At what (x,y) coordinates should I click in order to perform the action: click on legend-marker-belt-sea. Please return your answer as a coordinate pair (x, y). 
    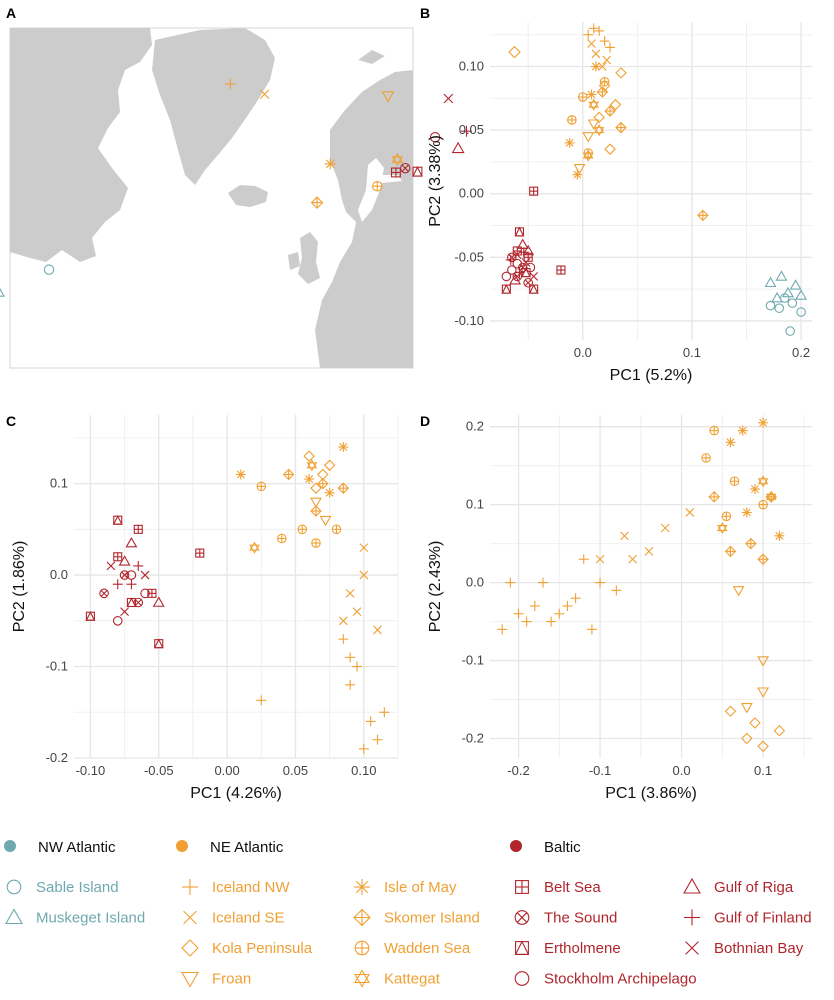
    Looking at the image, I should click on (522, 887).